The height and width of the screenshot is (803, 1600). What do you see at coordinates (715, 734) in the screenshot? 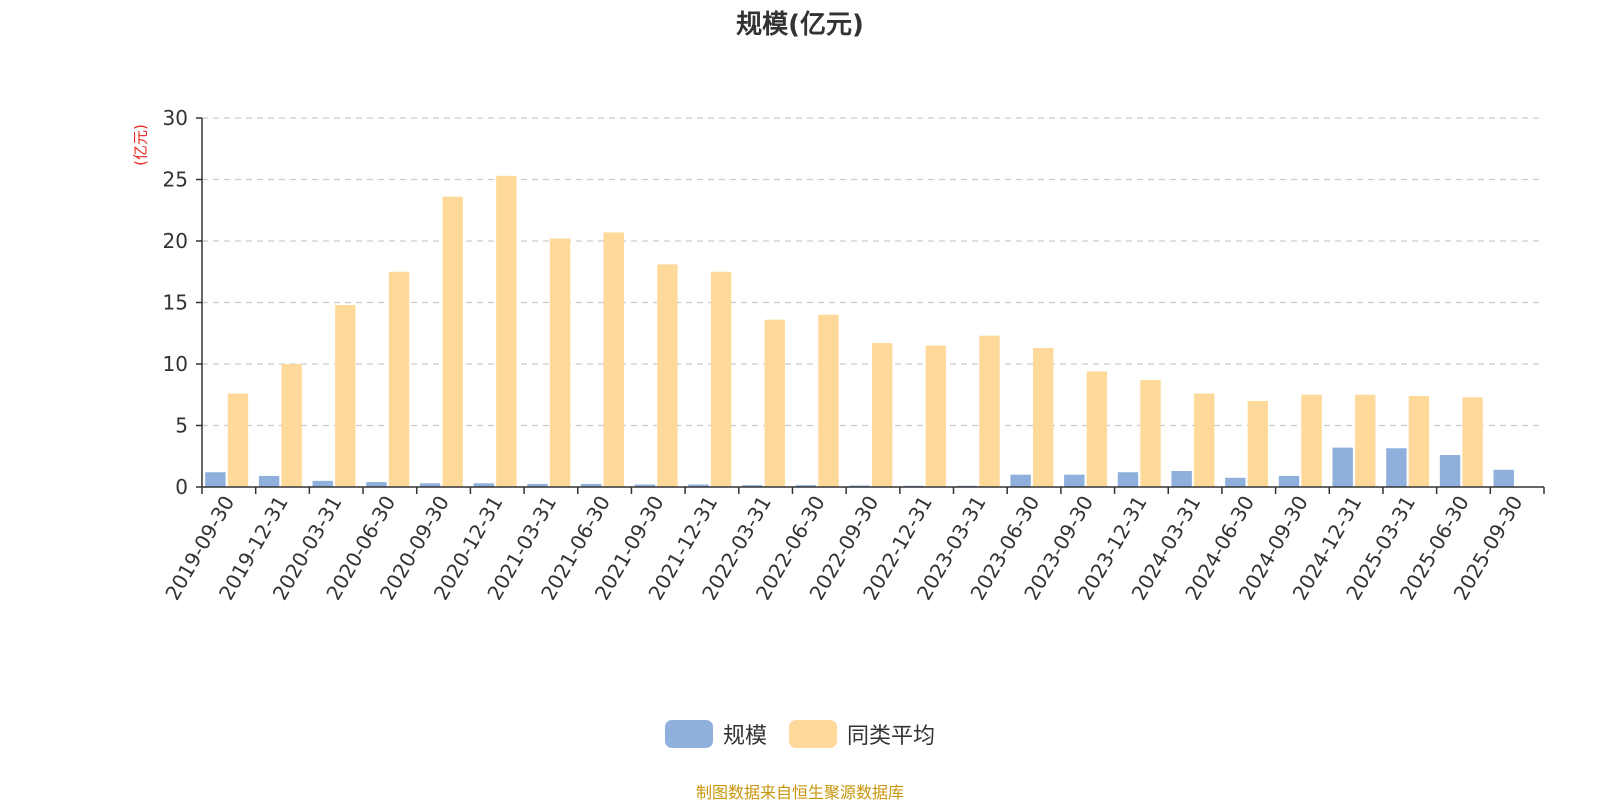
I see `legend-item-scale: 规模` at bounding box center [715, 734].